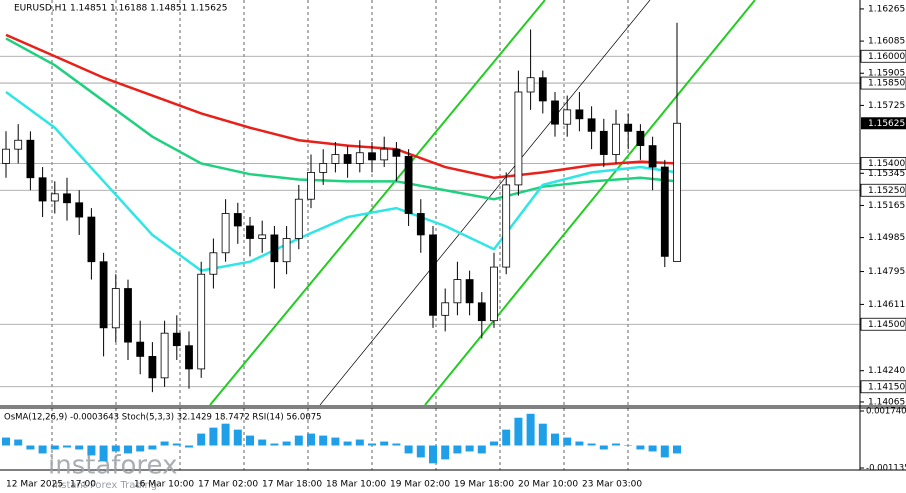 This screenshot has width=906, height=493. I want to click on level-label: 1.15400, so click(886, 164).